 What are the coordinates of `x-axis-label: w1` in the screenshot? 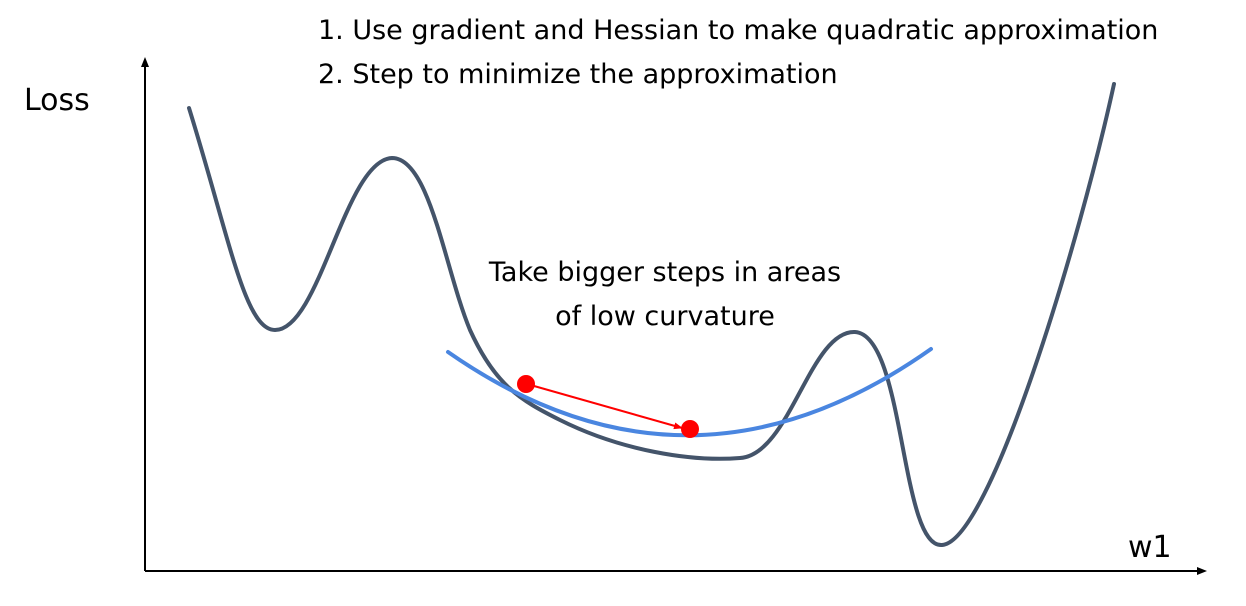 It's located at (1150, 547).